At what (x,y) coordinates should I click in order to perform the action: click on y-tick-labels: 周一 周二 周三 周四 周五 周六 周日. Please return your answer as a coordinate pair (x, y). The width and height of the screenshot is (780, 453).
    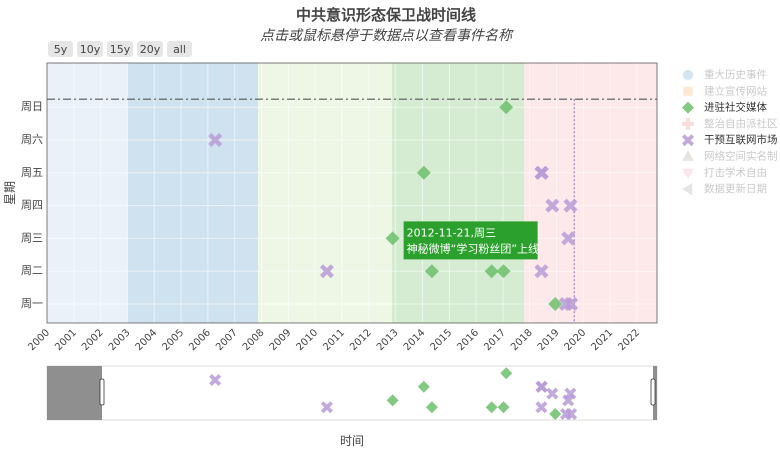
    Looking at the image, I should click on (32, 205).